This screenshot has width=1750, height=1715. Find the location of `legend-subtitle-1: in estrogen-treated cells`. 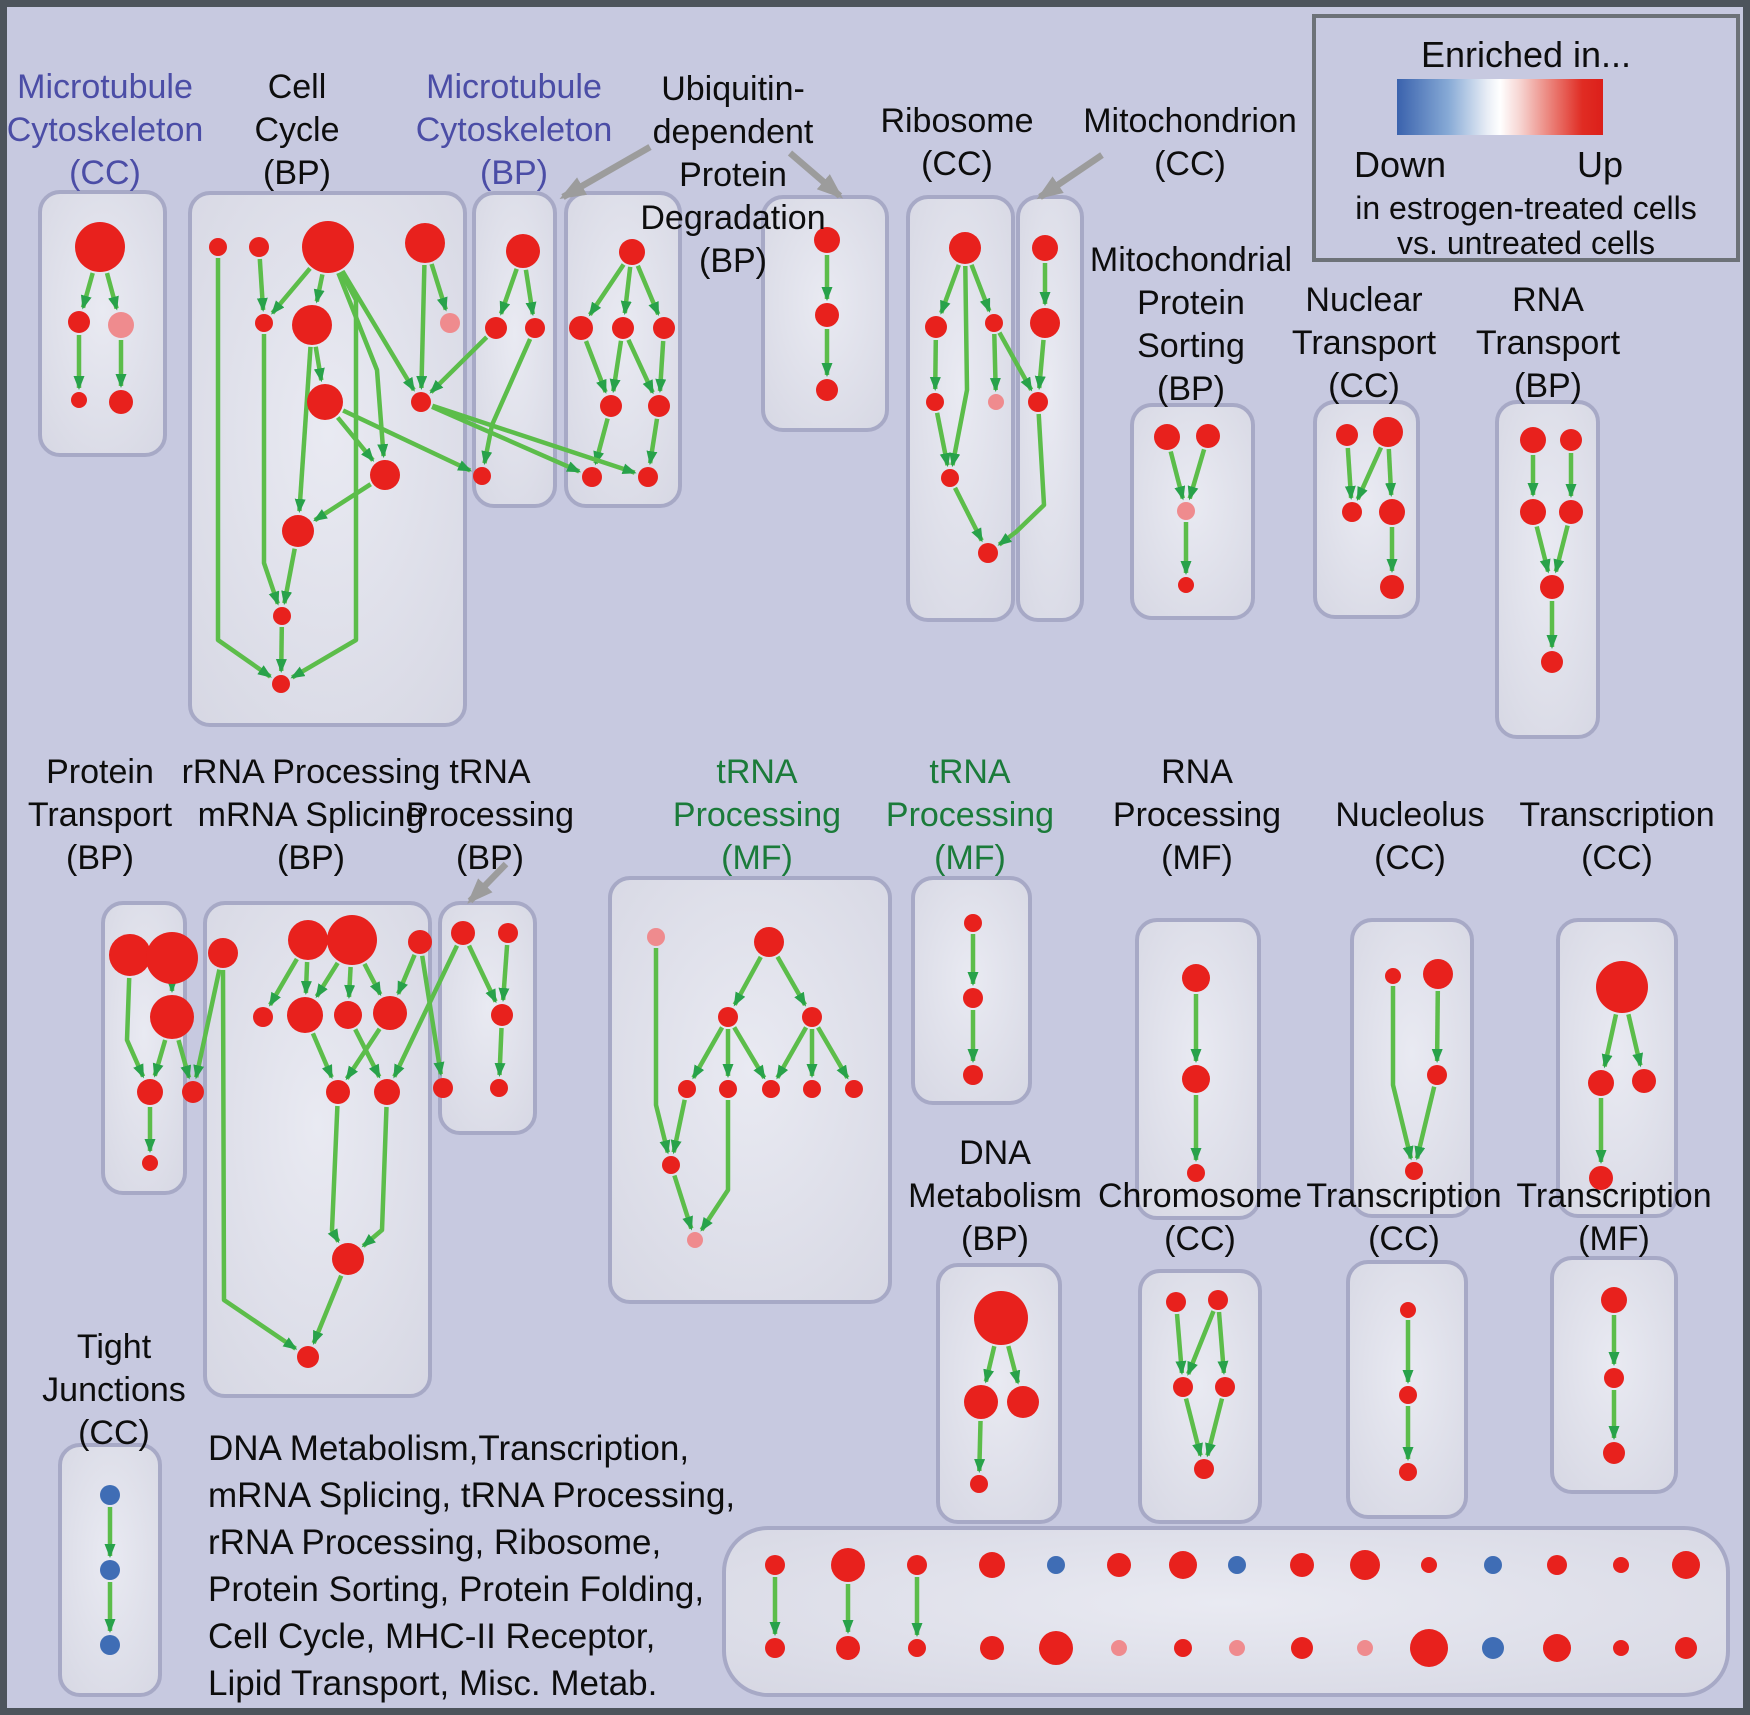

legend-subtitle-1: in estrogen-treated cells is located at coordinates (1526, 208).